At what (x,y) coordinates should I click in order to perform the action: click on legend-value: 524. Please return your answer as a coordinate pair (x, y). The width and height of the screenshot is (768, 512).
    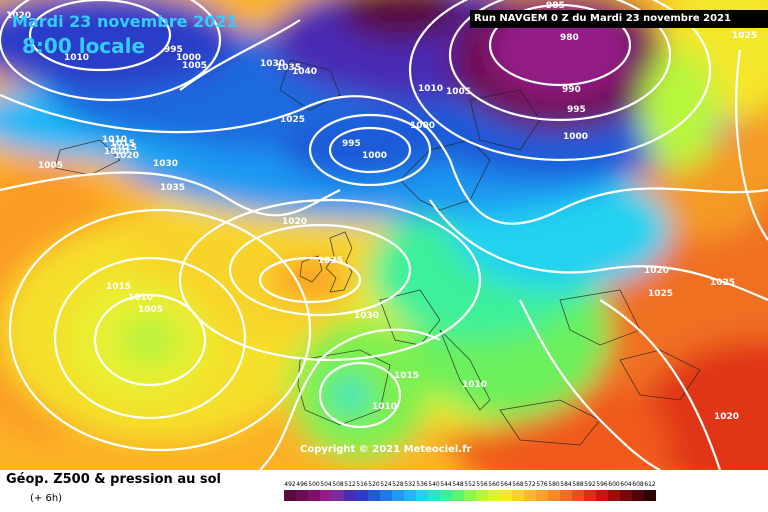
    Looking at the image, I should click on (386, 484).